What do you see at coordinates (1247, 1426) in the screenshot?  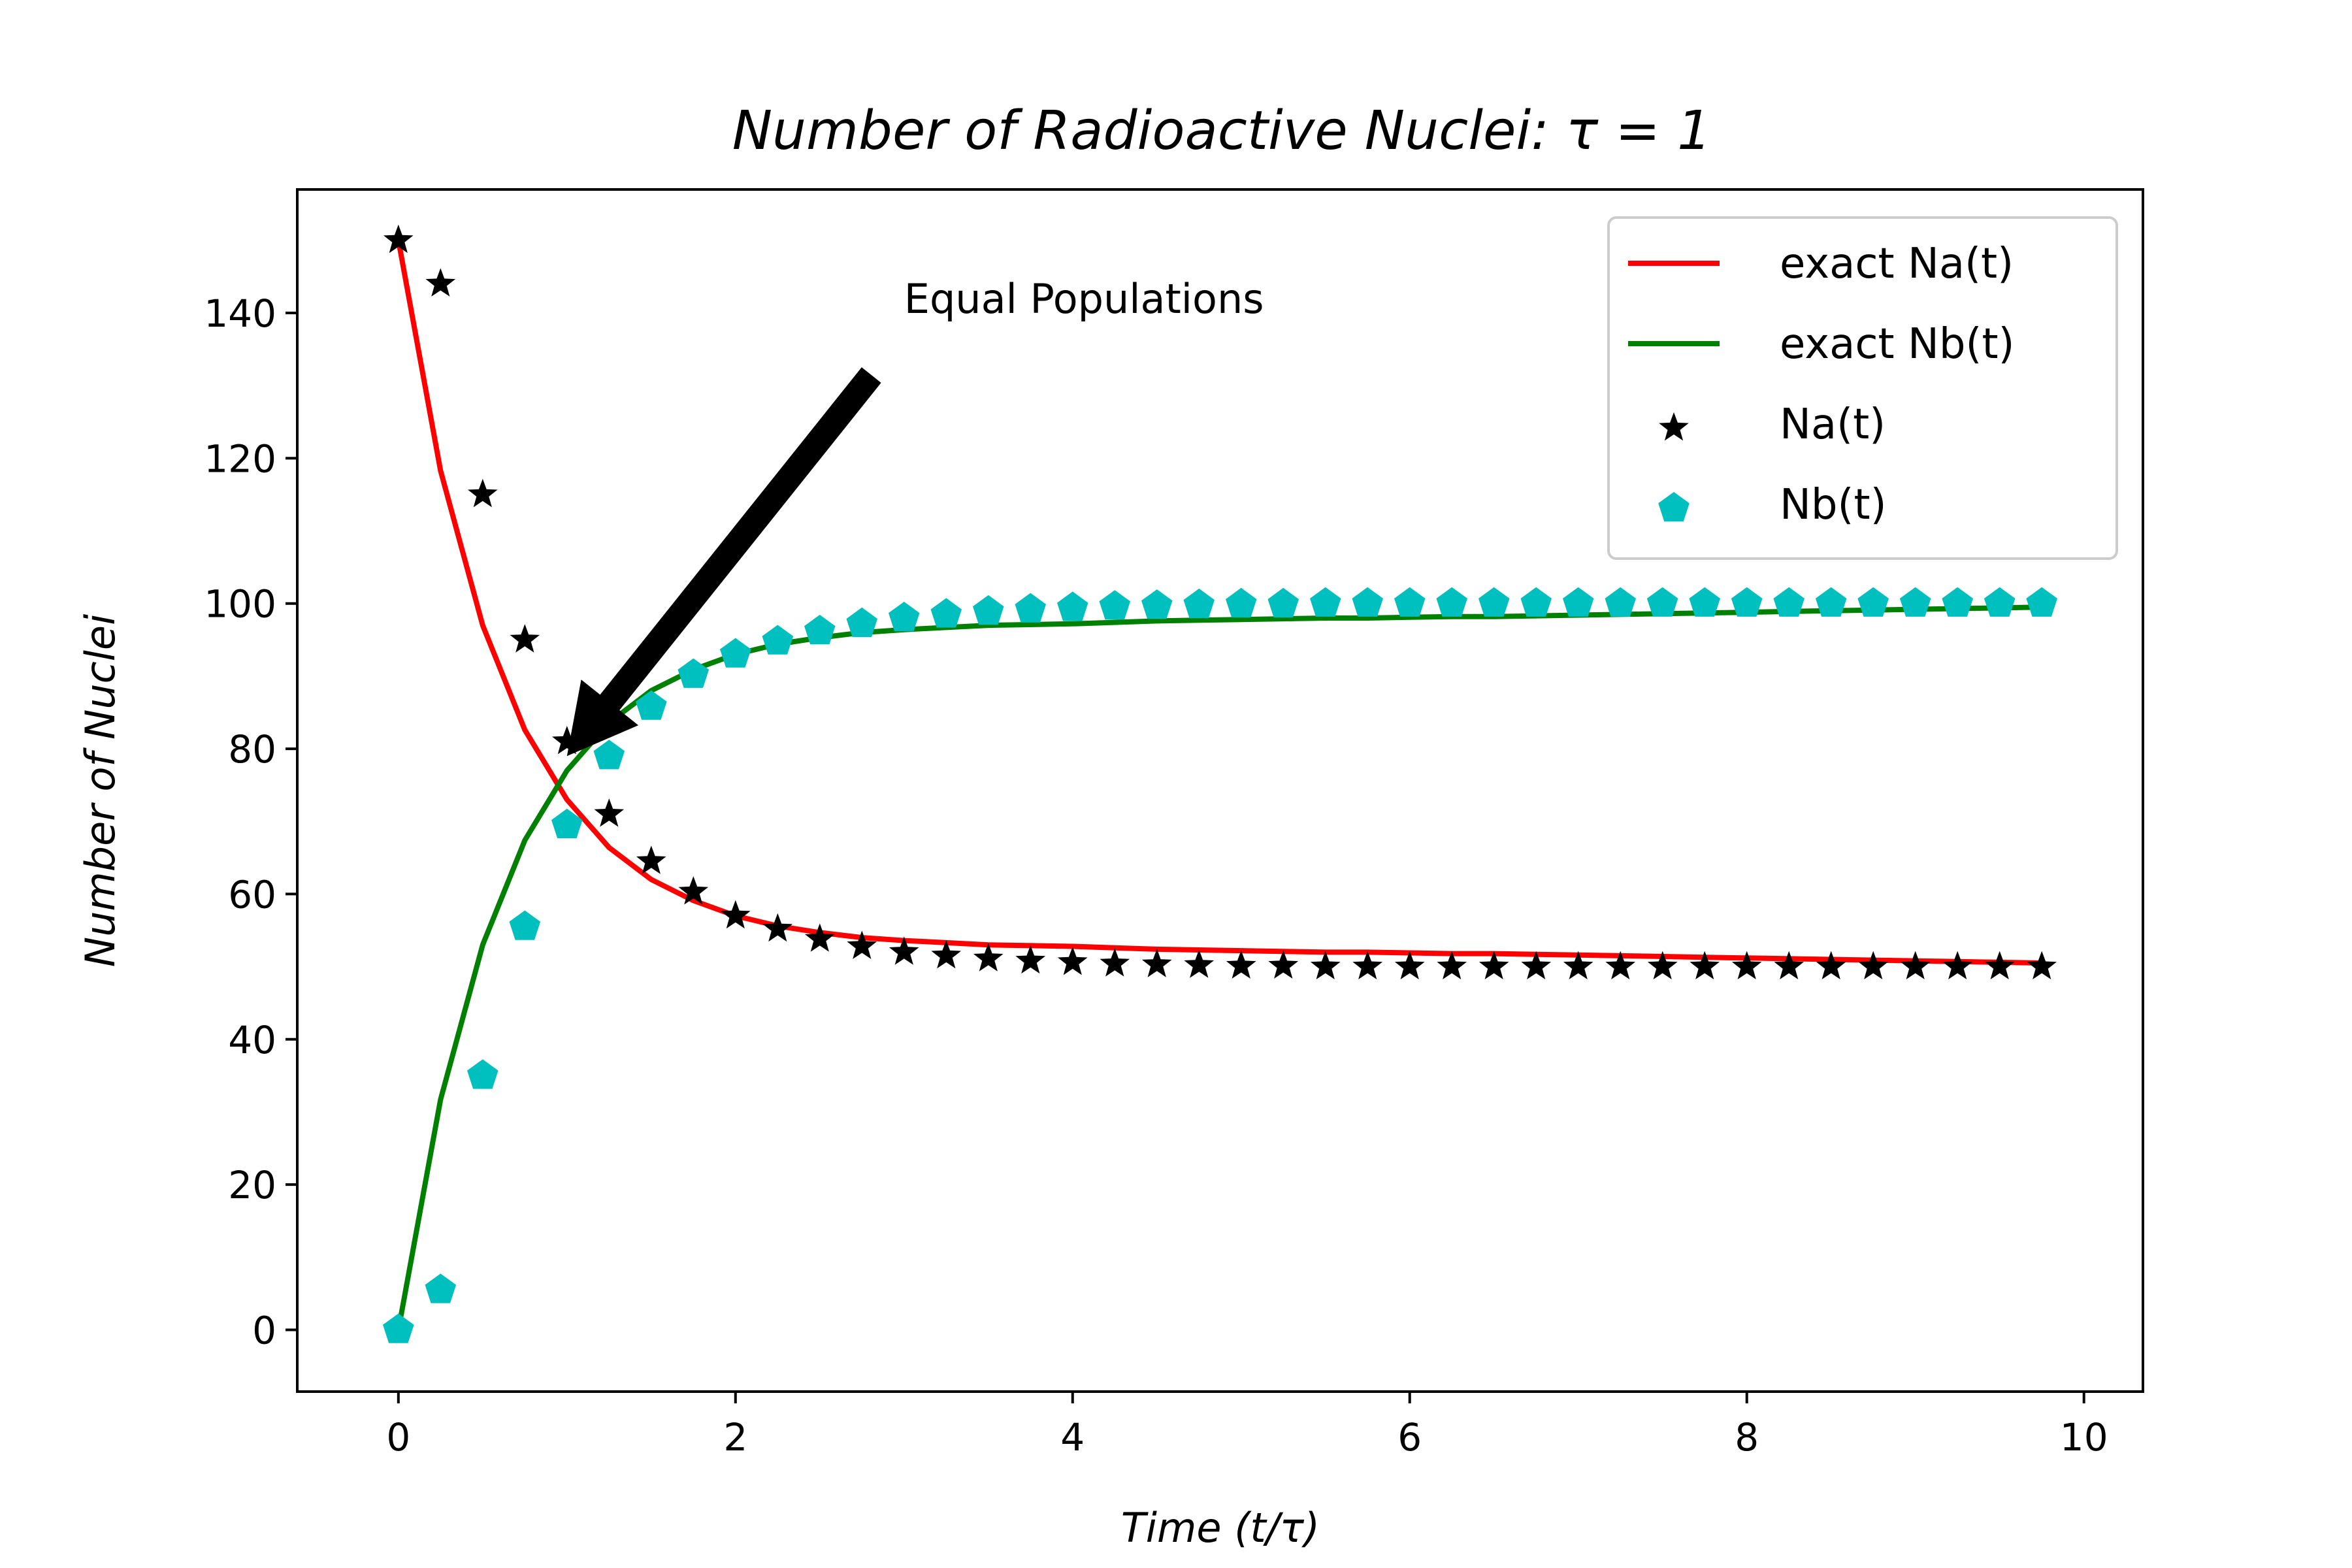 I see `x-axis: 0 2 4 6 8 10` at bounding box center [1247, 1426].